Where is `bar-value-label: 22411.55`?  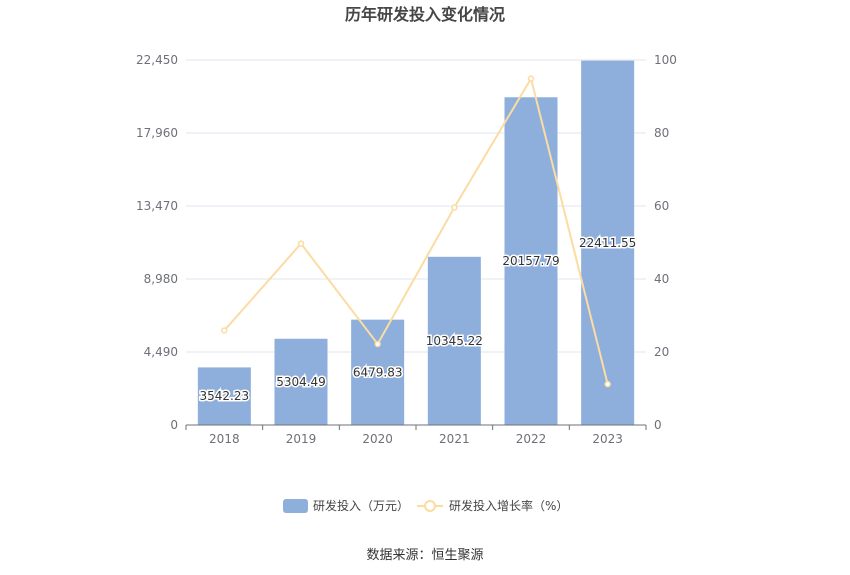 bar-value-label: 22411.55 is located at coordinates (607, 243).